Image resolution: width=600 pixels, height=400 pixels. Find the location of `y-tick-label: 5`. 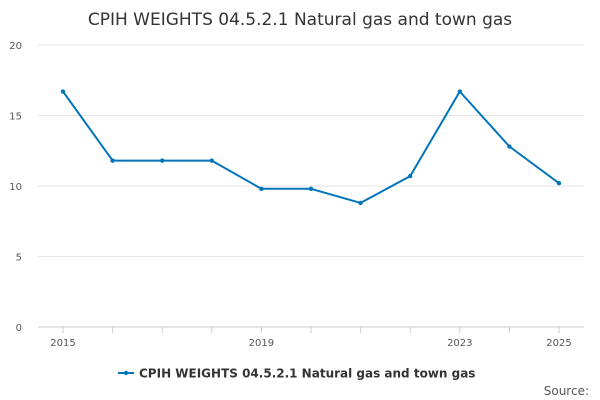

y-tick-label: 5 is located at coordinates (19, 258).